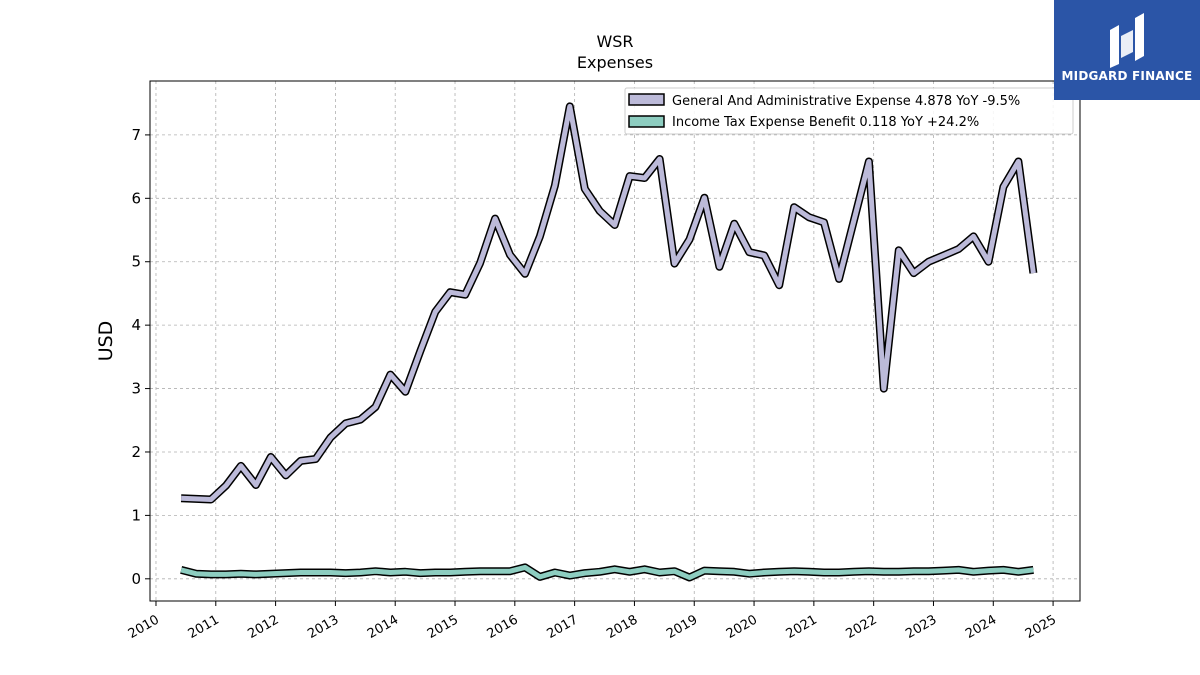  Describe the element at coordinates (106, 341) in the screenshot. I see `y-axis-label: USD` at that location.